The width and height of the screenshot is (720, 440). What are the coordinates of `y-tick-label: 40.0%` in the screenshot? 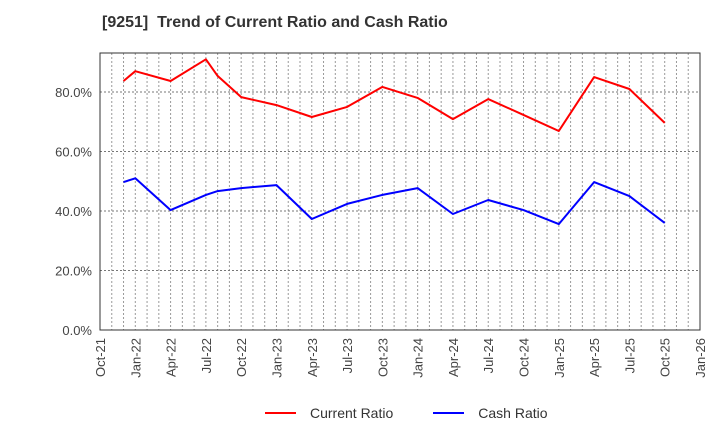 It's located at (73, 211).